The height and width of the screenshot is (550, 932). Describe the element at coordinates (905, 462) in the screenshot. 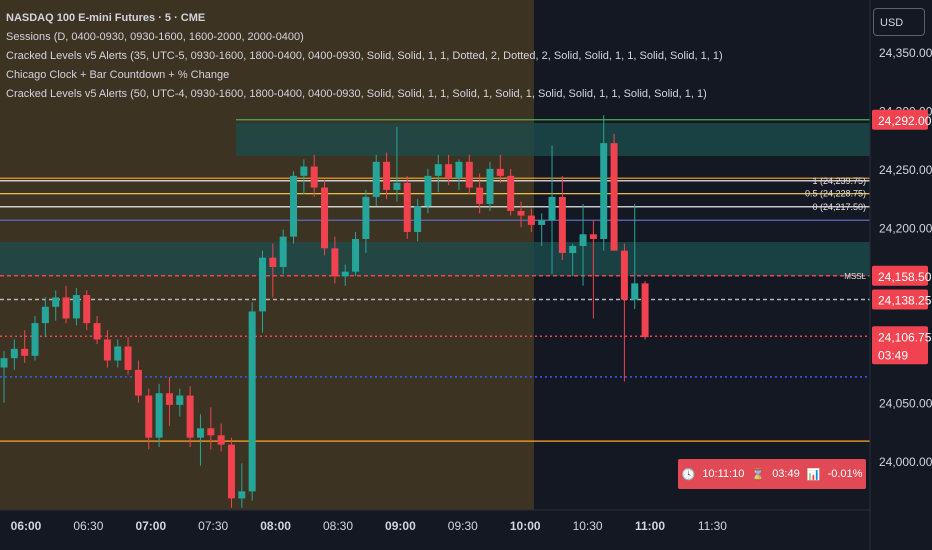

I see `y-tick-label: 24,000.00` at that location.